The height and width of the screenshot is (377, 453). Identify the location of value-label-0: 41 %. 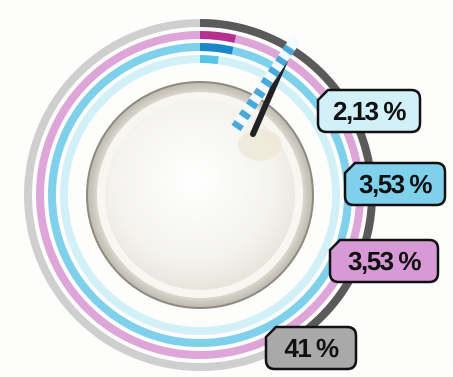
(311, 348).